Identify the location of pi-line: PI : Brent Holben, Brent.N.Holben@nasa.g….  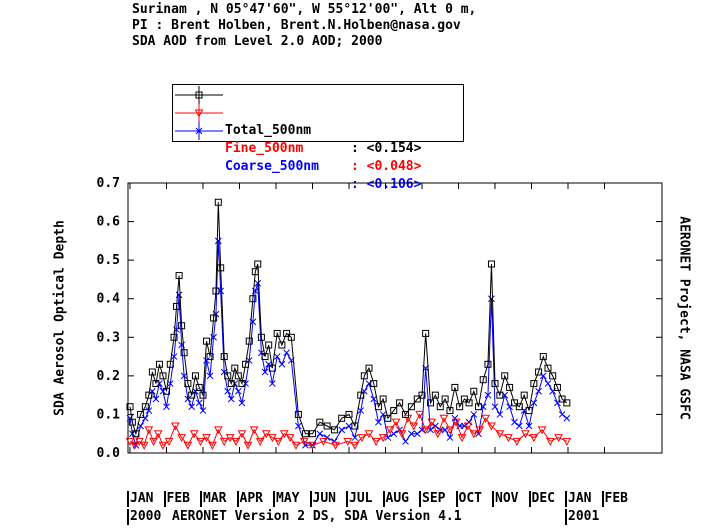
(296, 25).